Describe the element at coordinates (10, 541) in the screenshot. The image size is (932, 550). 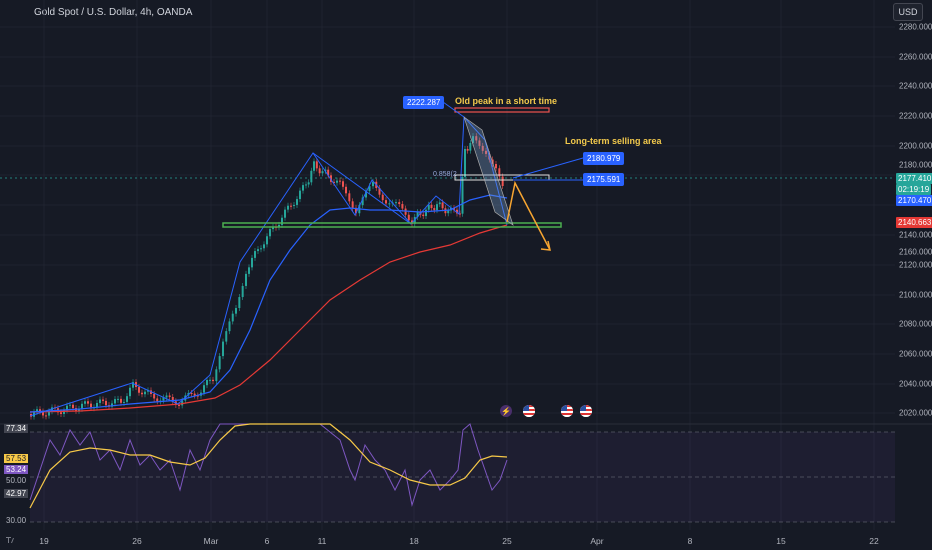
I see `tradingview-logo-icon` at that location.